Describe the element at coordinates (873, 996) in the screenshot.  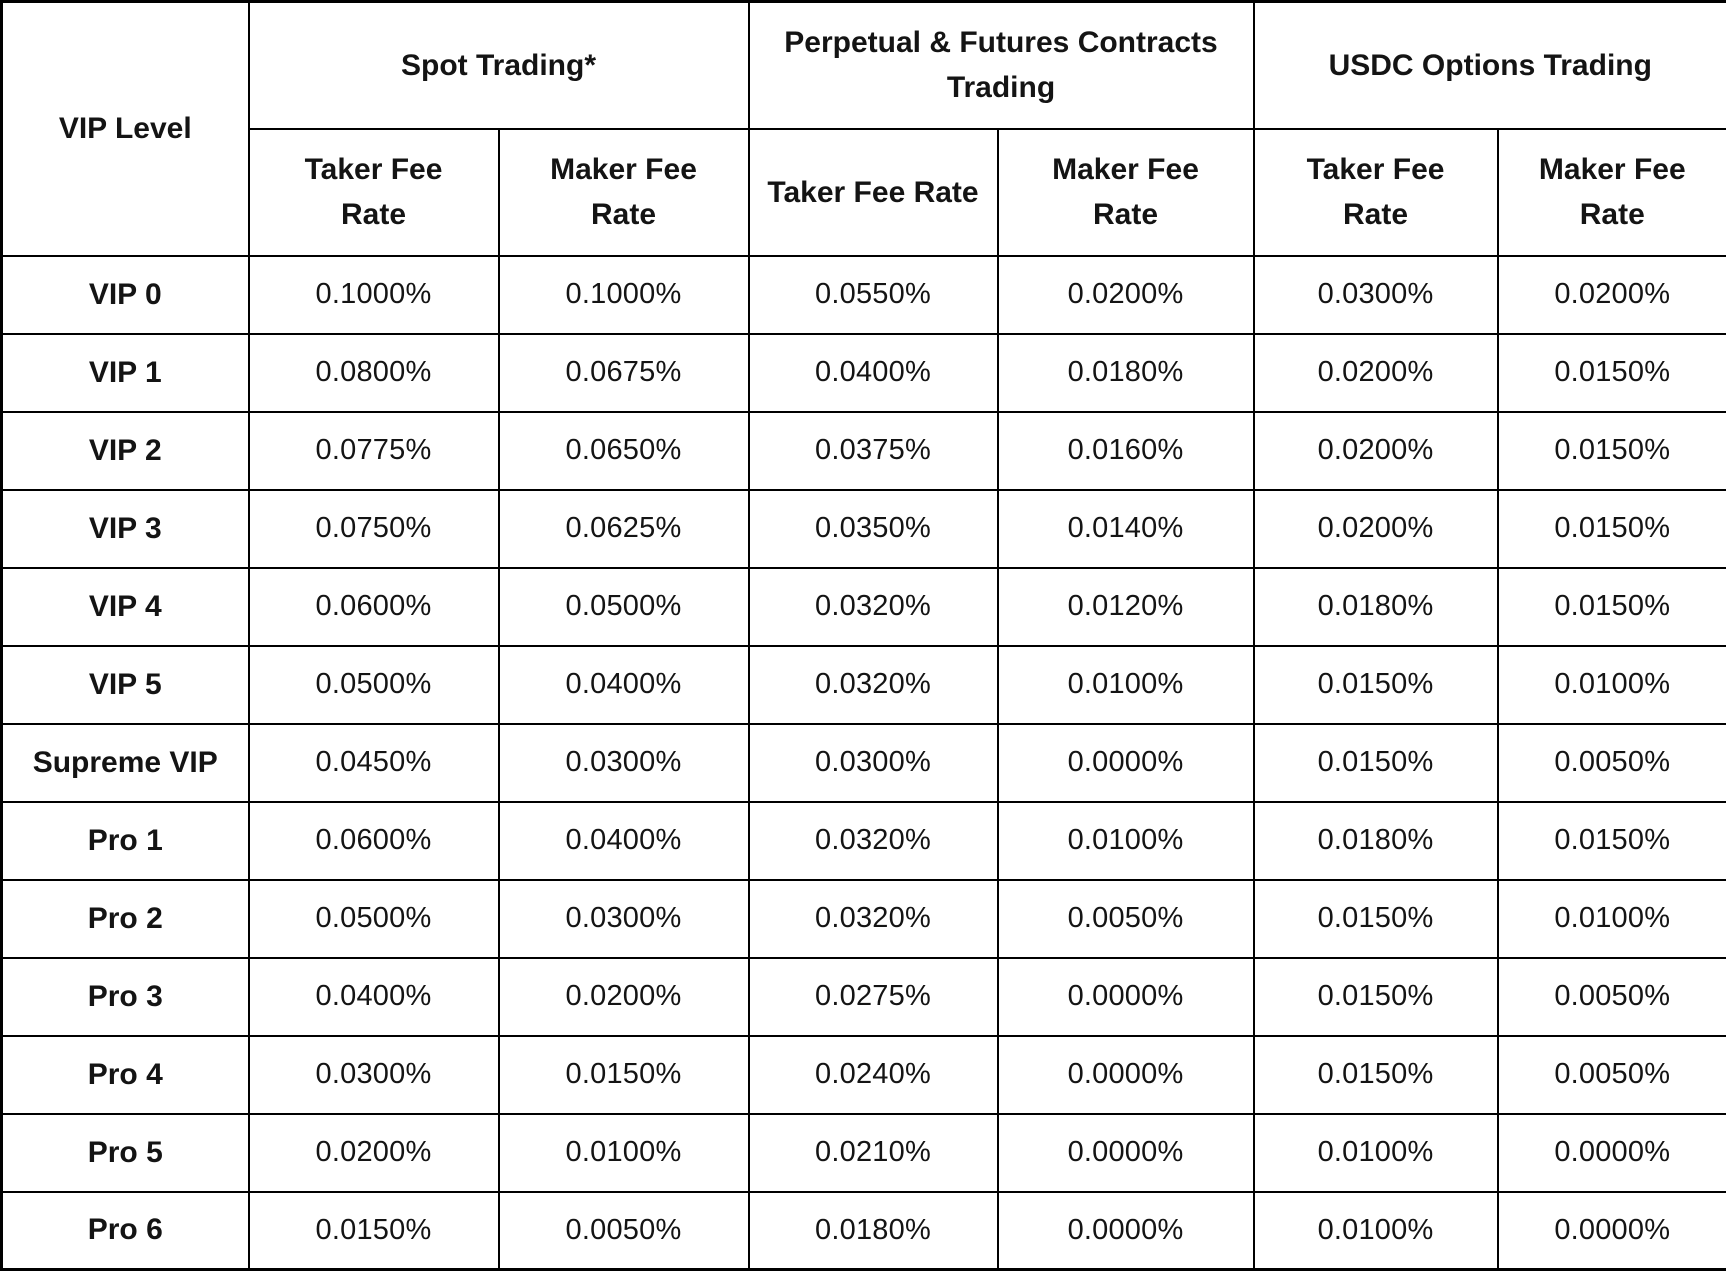
I see `fee-rate-cell: 0.0275%` at that location.